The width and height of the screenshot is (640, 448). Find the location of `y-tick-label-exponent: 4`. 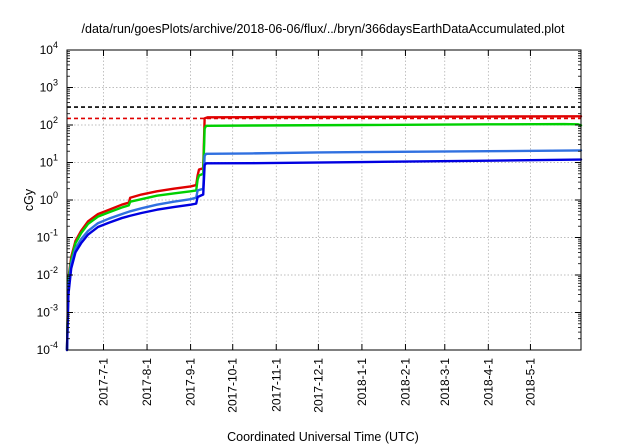

y-tick-label-exponent: 4 is located at coordinates (55, 45).